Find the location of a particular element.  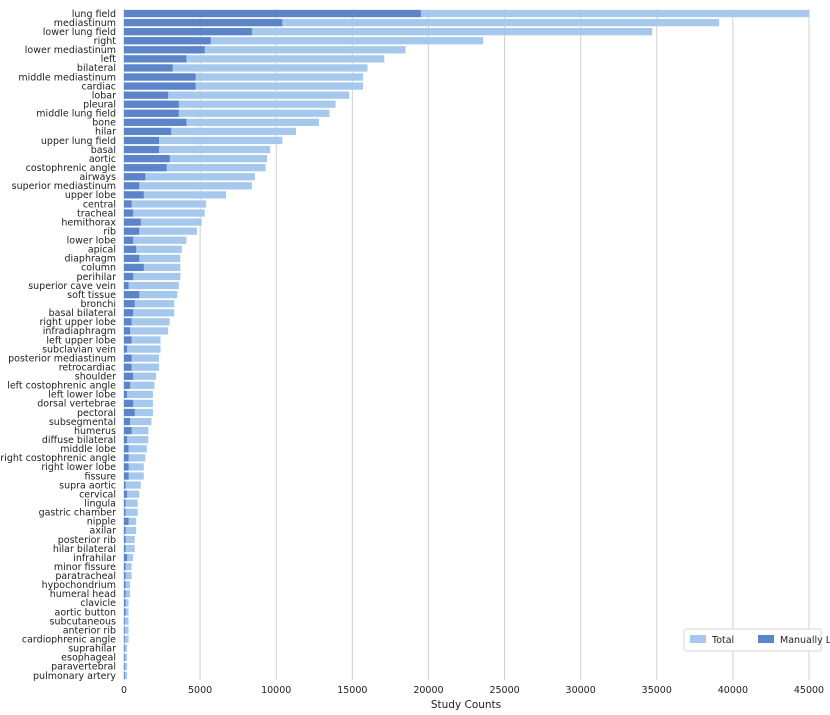

y-tick-label-bone: bone is located at coordinates (104, 123).